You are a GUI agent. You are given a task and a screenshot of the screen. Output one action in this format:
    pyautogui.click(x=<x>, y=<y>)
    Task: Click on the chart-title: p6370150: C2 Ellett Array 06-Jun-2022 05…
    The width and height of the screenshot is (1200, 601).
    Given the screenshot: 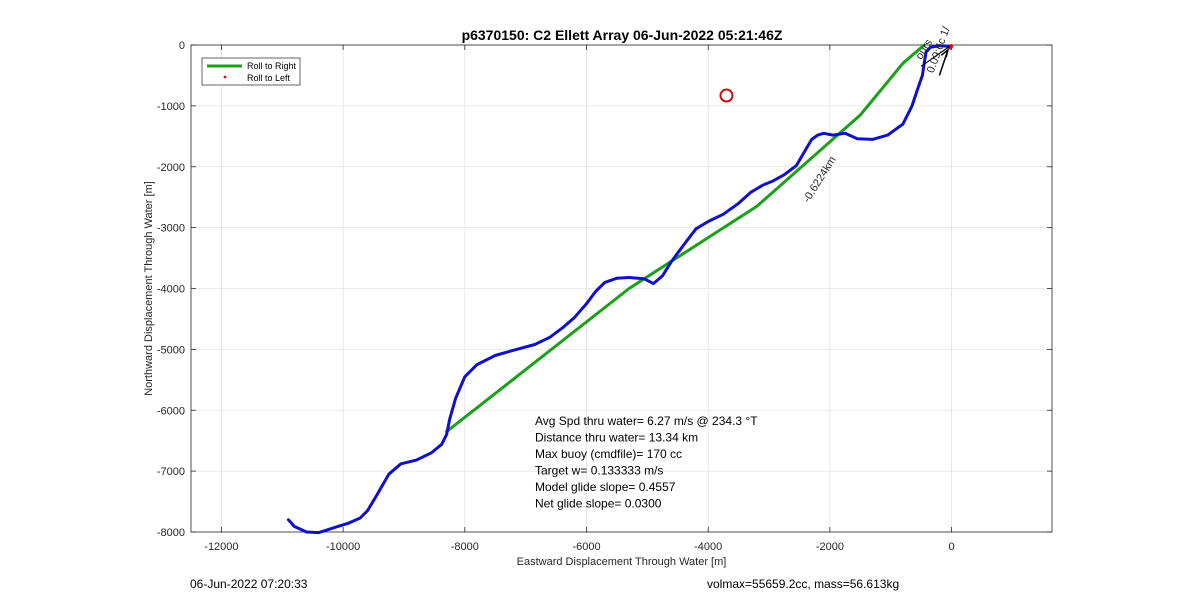 What is the action you would take?
    pyautogui.click(x=622, y=35)
    